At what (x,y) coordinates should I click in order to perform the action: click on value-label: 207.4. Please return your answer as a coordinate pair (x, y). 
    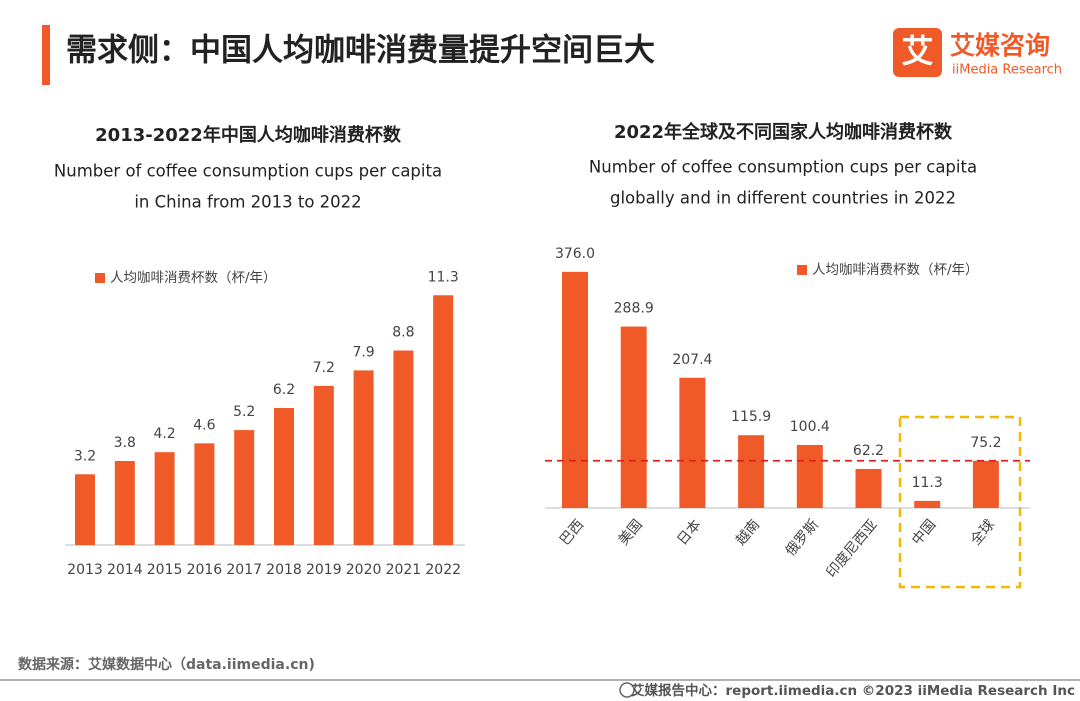
    Looking at the image, I should click on (692, 360).